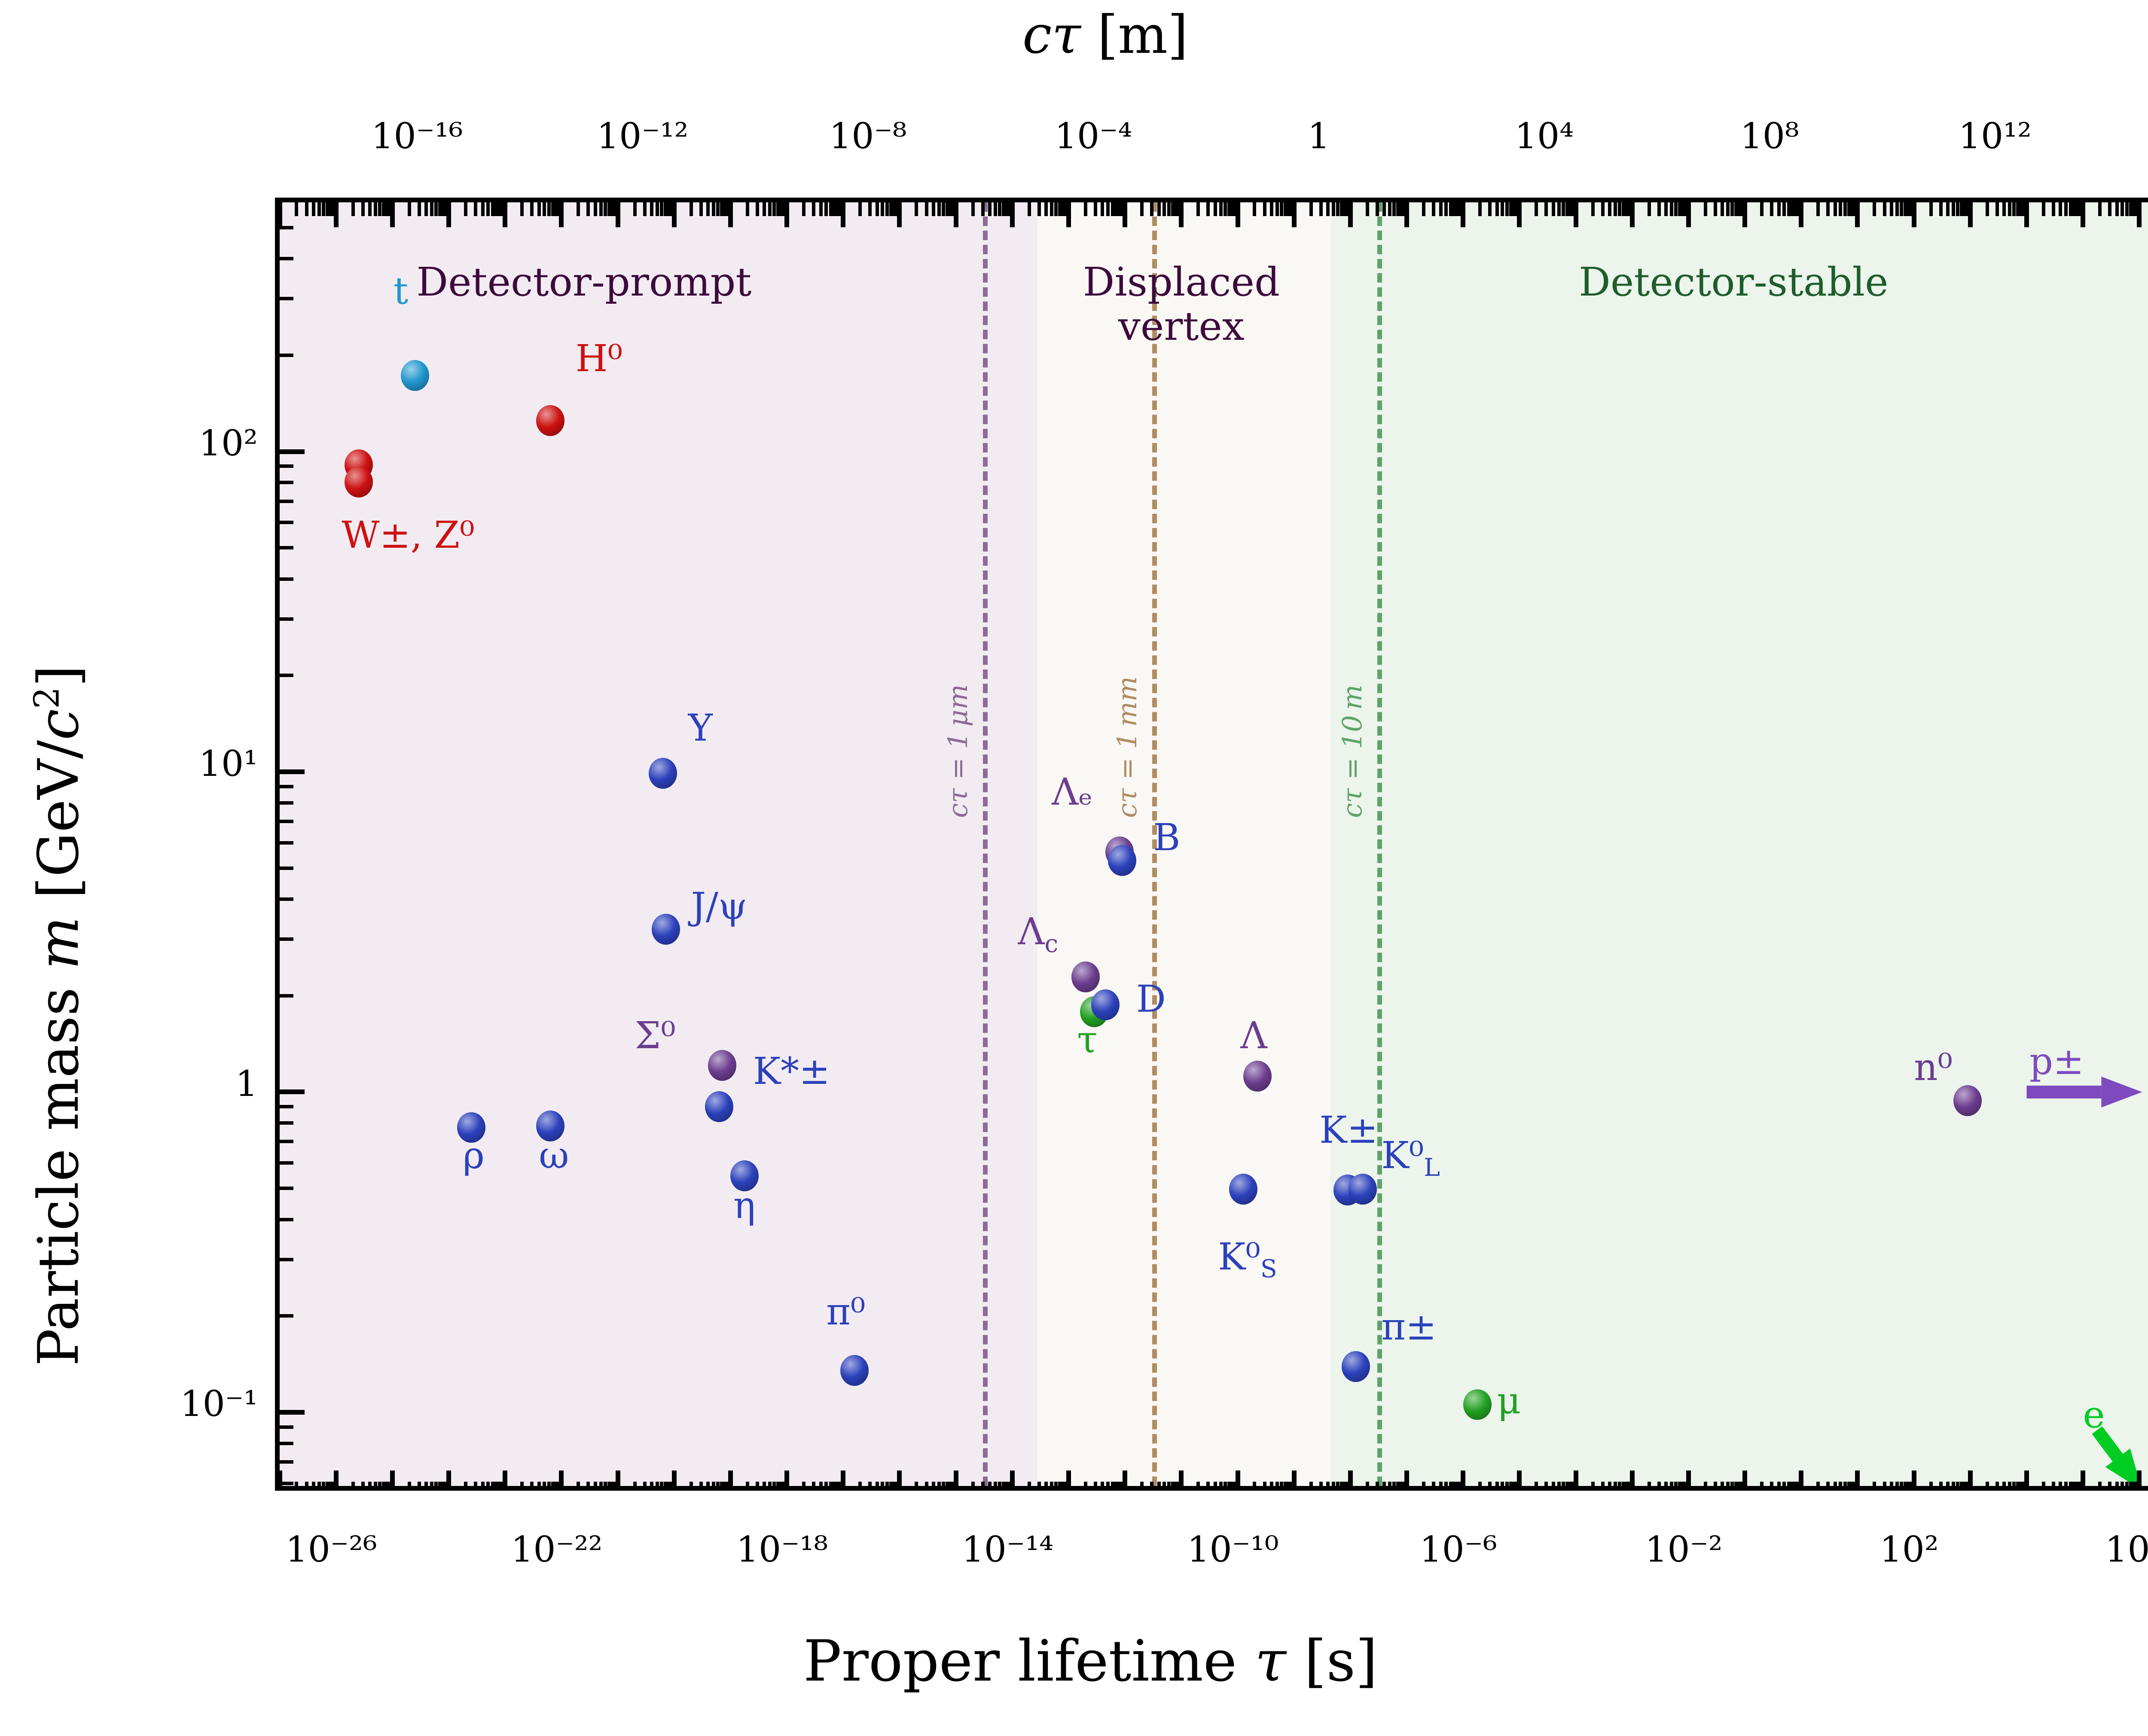 The image size is (2148, 1736). Describe the element at coordinates (744, 1175) in the screenshot. I see `data-point-eta` at that location.